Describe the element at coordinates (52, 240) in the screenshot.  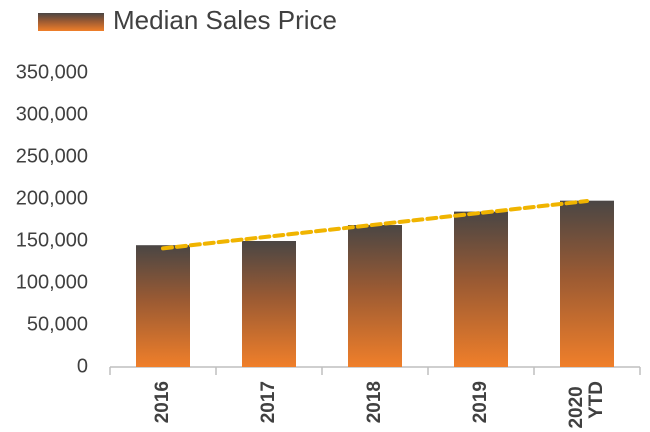
I see `y-tick-label: 150,000` at that location.